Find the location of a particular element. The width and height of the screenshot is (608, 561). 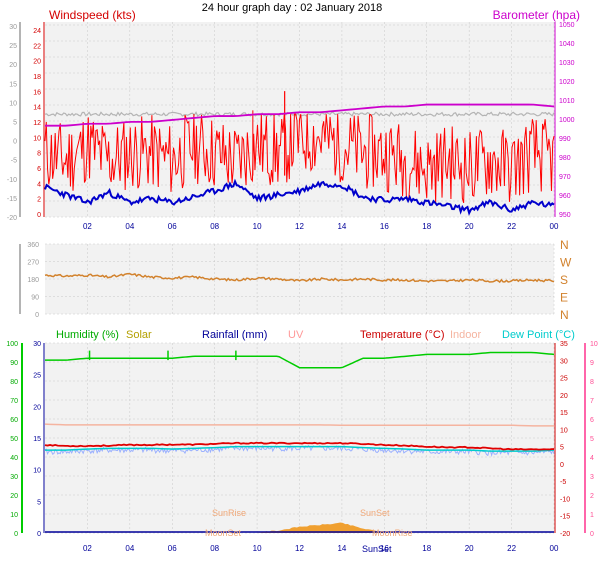

p2-dir-tick: 180 is located at coordinates (33, 280).